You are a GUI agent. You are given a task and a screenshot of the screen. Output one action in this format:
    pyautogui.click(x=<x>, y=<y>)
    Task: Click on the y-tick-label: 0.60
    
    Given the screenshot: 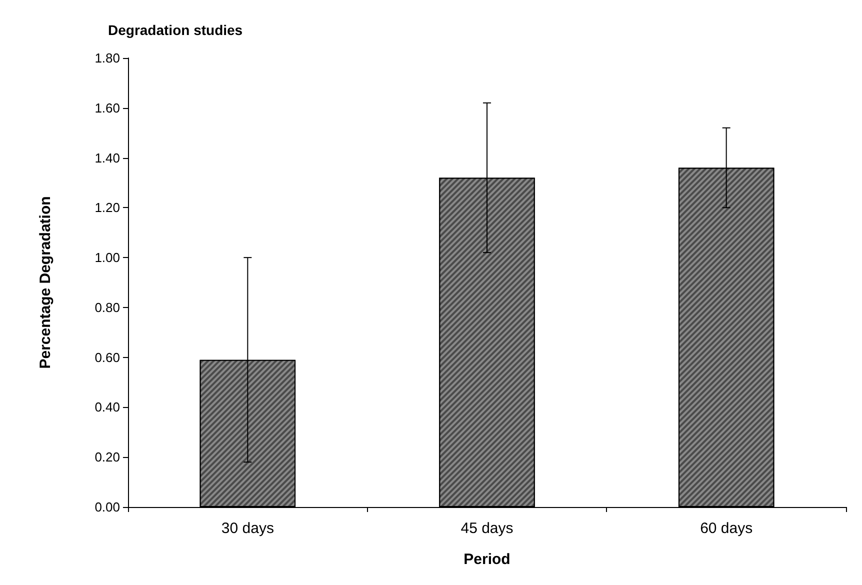 What is the action you would take?
    pyautogui.click(x=107, y=357)
    